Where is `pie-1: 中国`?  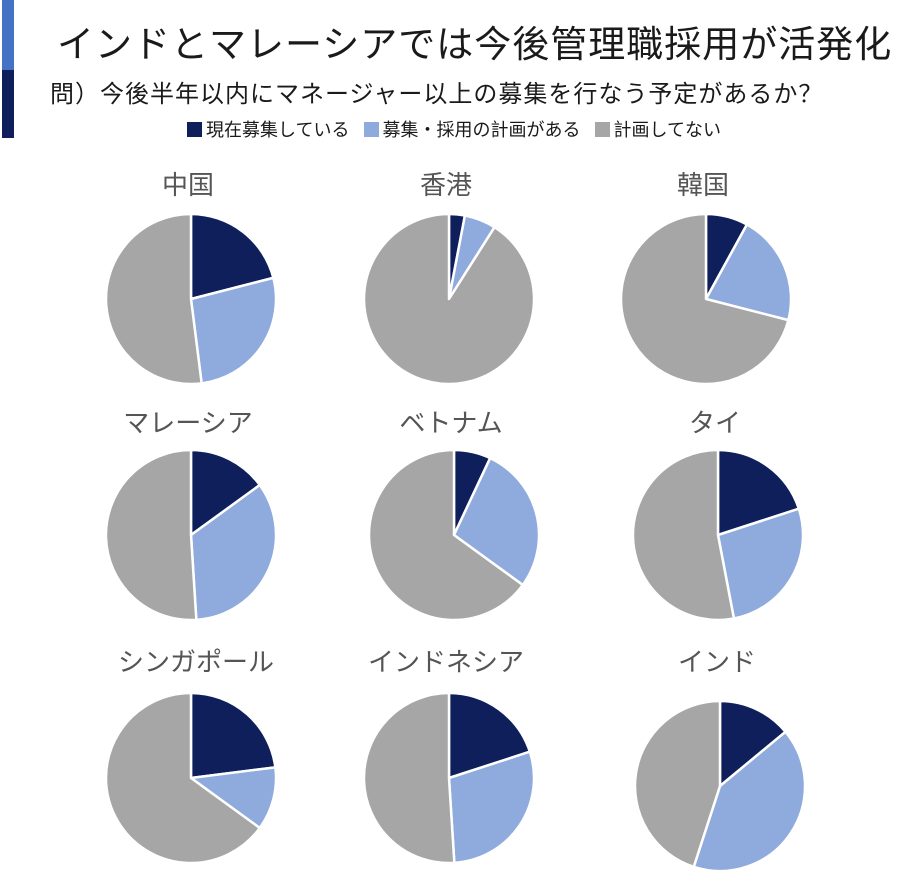 pie-1: 中国 is located at coordinates (191, 278).